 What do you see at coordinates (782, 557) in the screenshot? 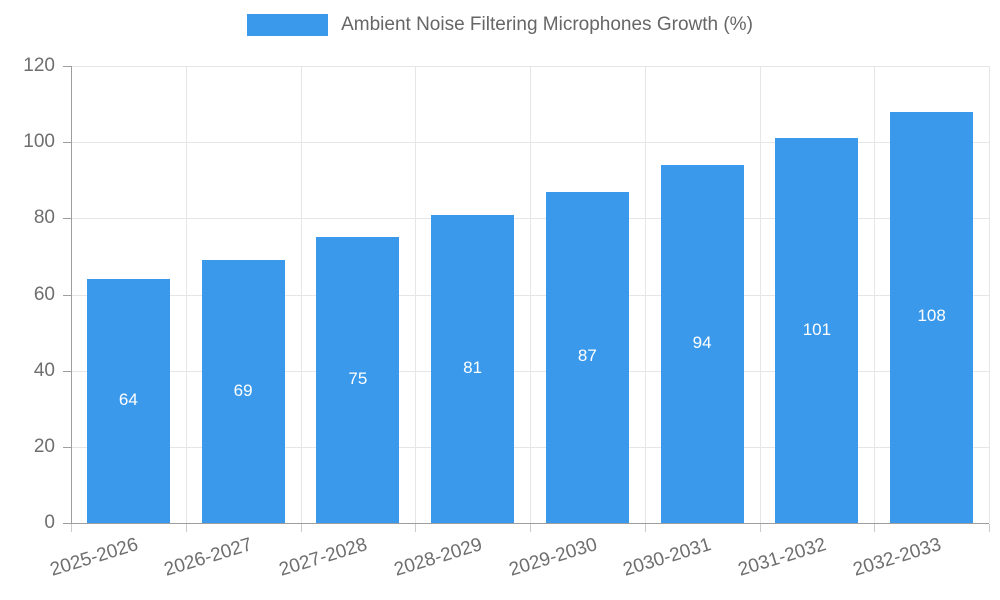
I see `x-axis-category-label: 2031-2032` at bounding box center [782, 557].